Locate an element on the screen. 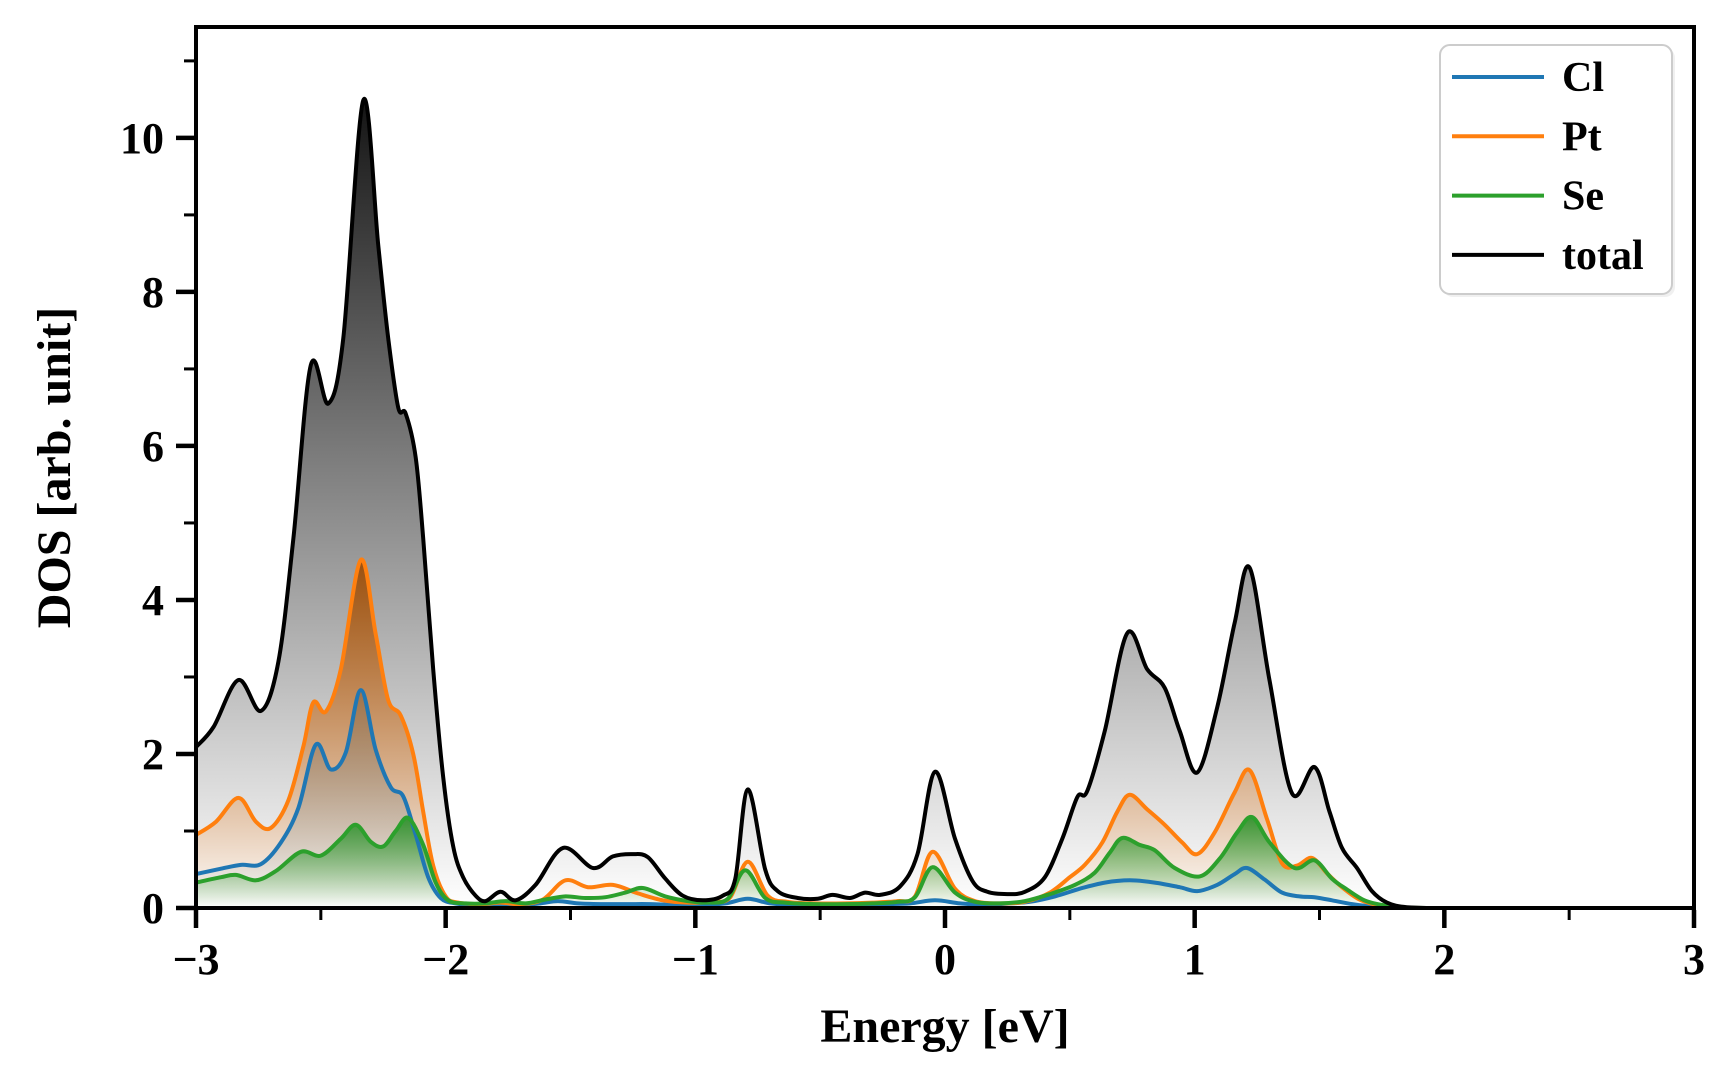 Image resolution: width=1728 pixels, height=1080 pixels. x-tick-label: 2 is located at coordinates (1444, 959).